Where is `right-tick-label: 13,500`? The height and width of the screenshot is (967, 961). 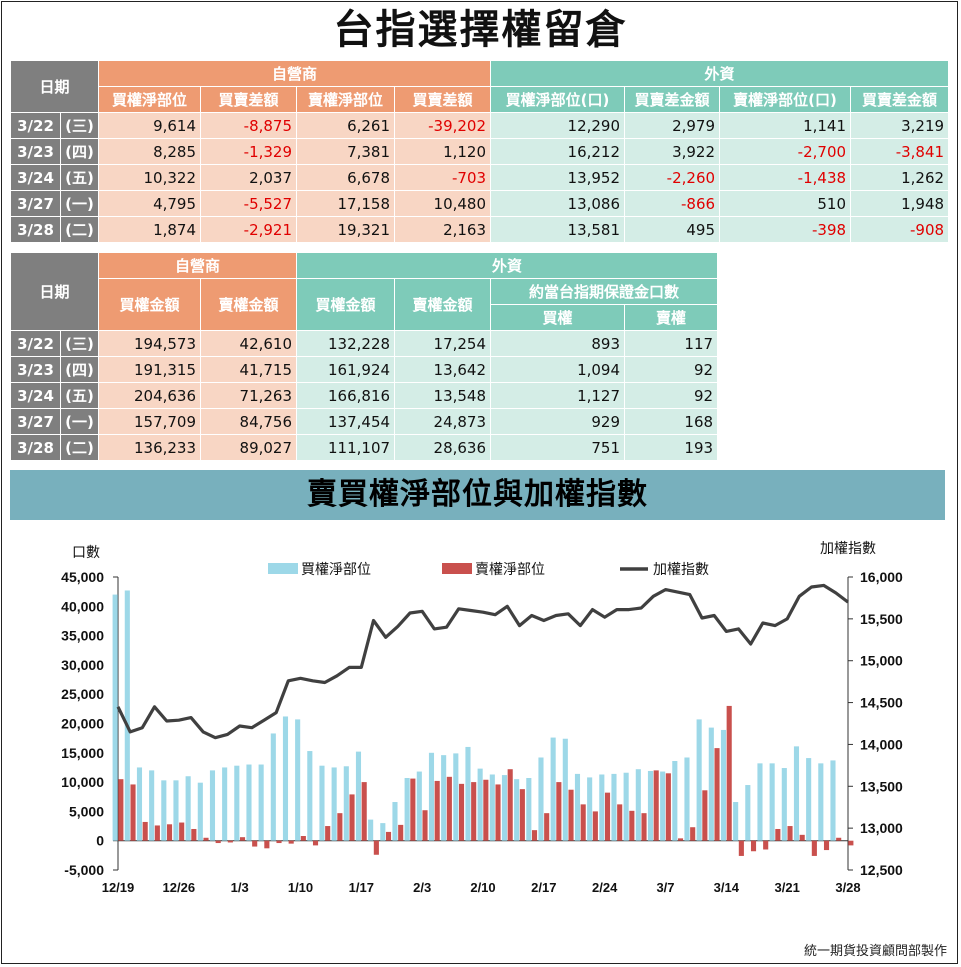 right-tick-label: 13,500 is located at coordinates (881, 786).